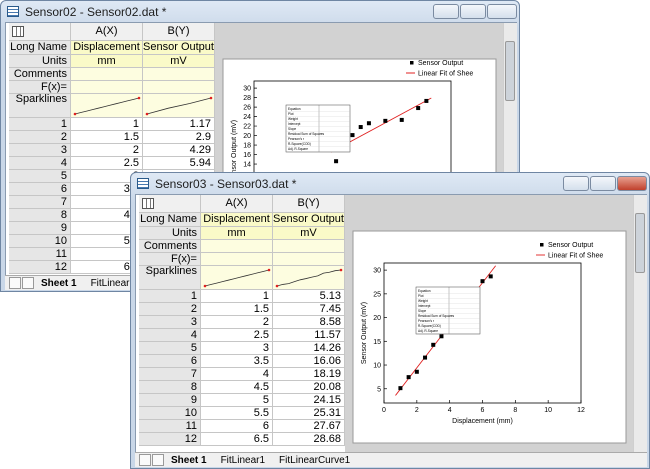 This screenshot has width=650, height=469. Describe the element at coordinates (170, 204) in the screenshot. I see `corner-cell` at that location.